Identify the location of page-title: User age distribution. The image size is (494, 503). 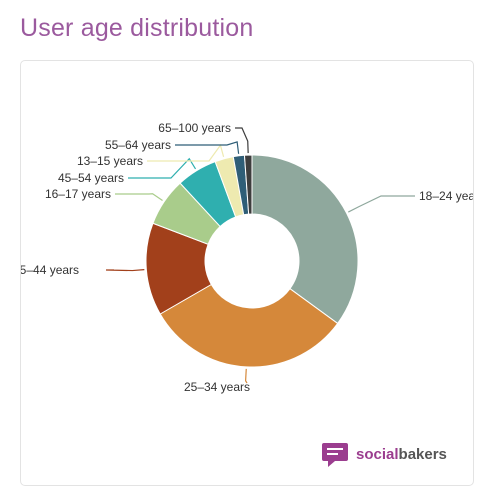
(137, 28).